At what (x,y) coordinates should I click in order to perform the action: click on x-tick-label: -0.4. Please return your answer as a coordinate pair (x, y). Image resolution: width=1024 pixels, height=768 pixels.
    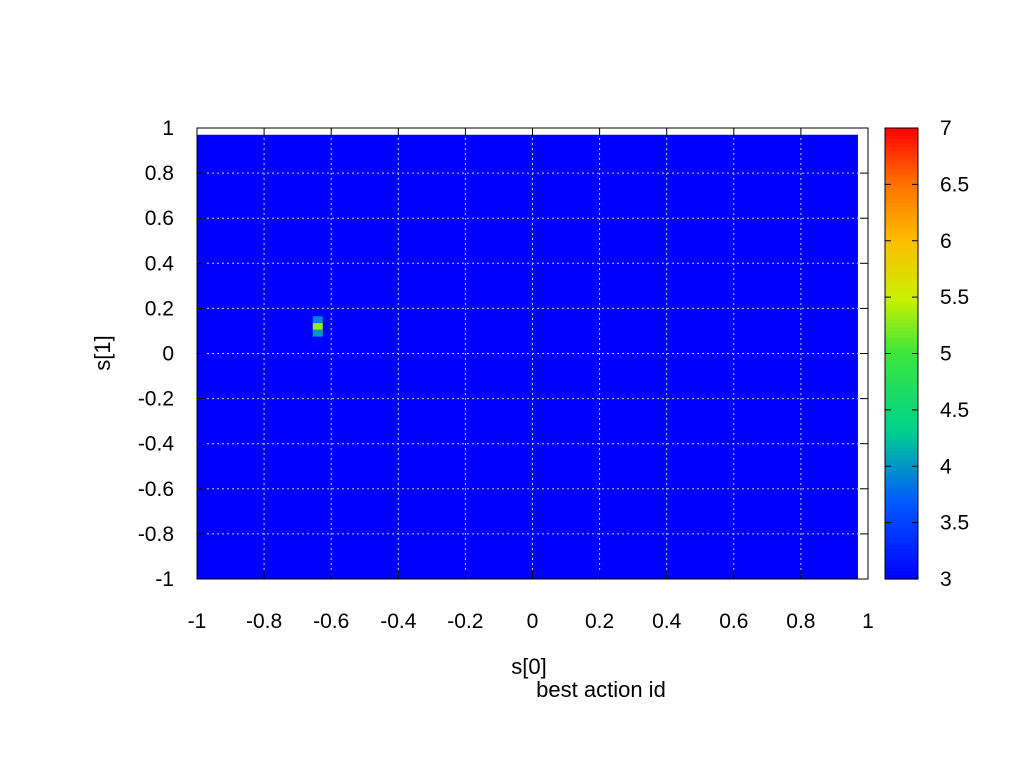
    Looking at the image, I should click on (398, 621).